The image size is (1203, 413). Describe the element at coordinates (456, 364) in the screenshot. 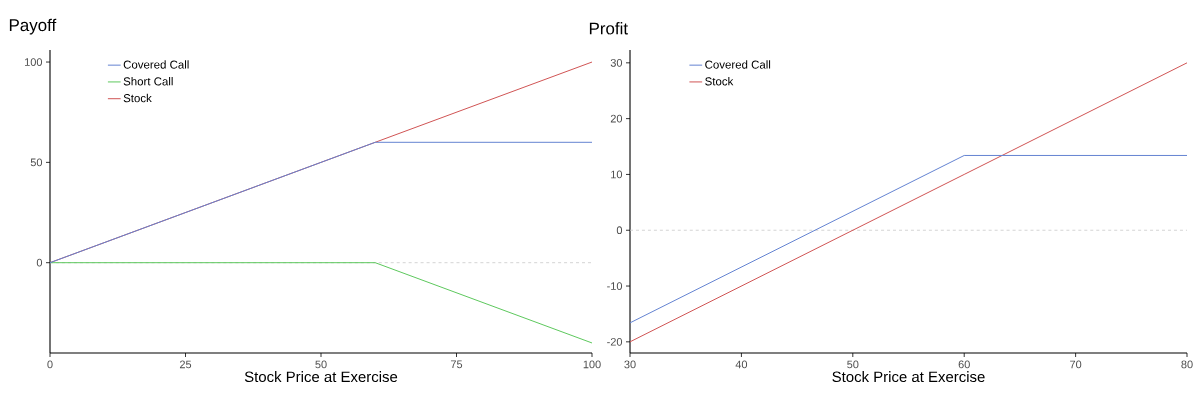

I see `x-tick-label: 75` at that location.